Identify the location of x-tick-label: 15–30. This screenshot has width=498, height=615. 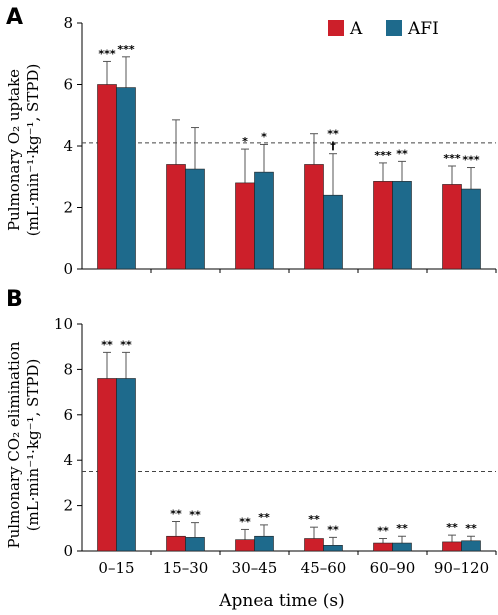
(186, 568).